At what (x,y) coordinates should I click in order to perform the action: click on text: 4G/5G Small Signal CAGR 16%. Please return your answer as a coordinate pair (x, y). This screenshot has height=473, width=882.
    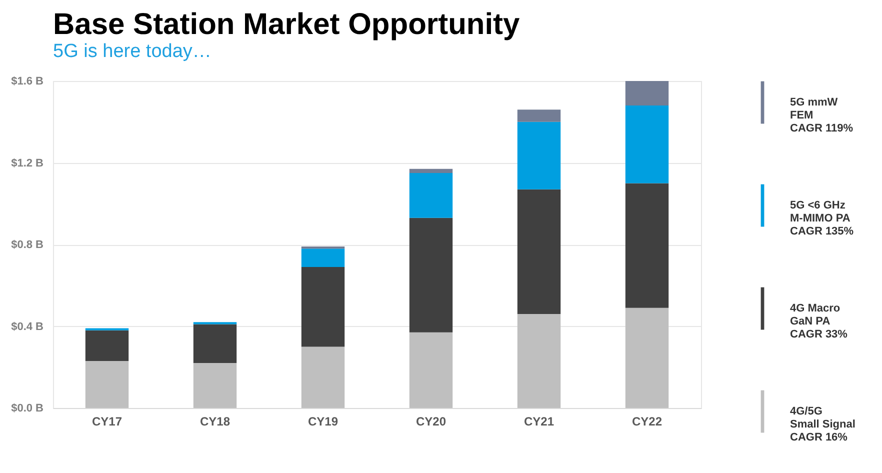
    Looking at the image, I should click on (823, 425).